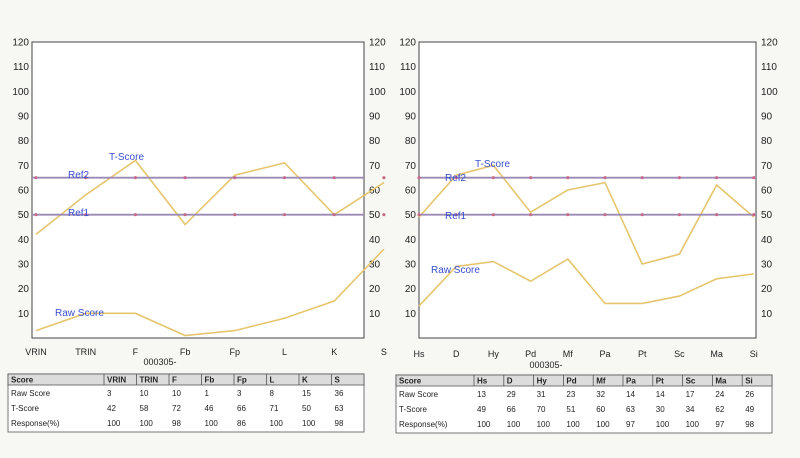 This screenshot has width=800, height=458. What do you see at coordinates (660, 409) in the screenshot?
I see `table-cell: 30` at bounding box center [660, 409].